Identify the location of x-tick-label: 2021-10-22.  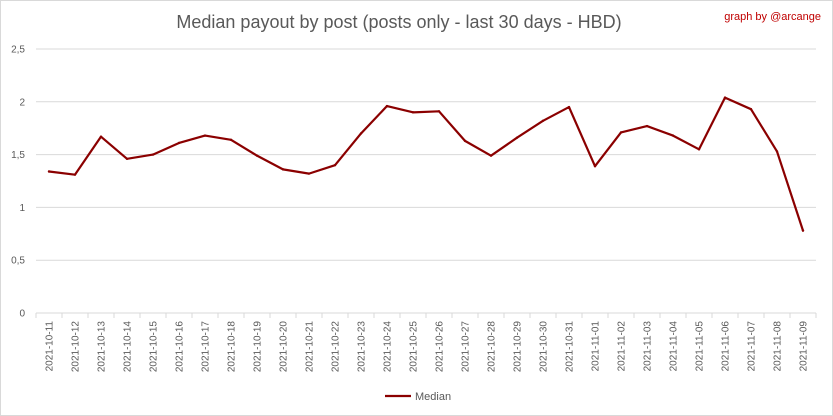
(336, 347).